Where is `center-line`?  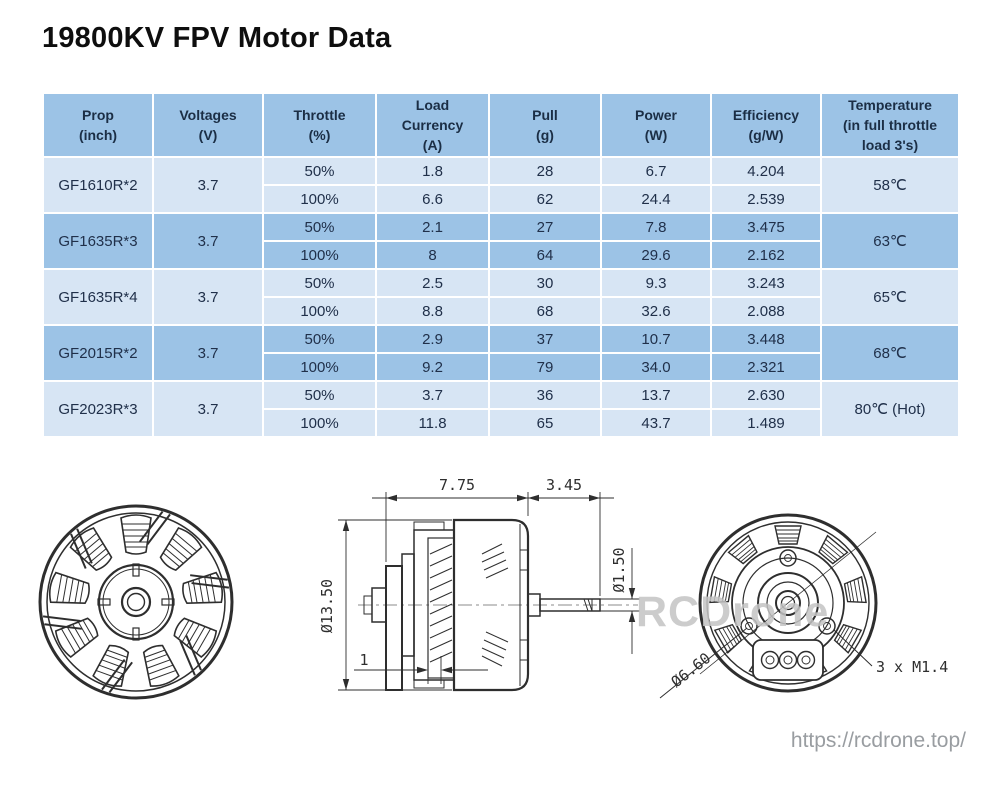 center-line is located at coordinates (788, 603).